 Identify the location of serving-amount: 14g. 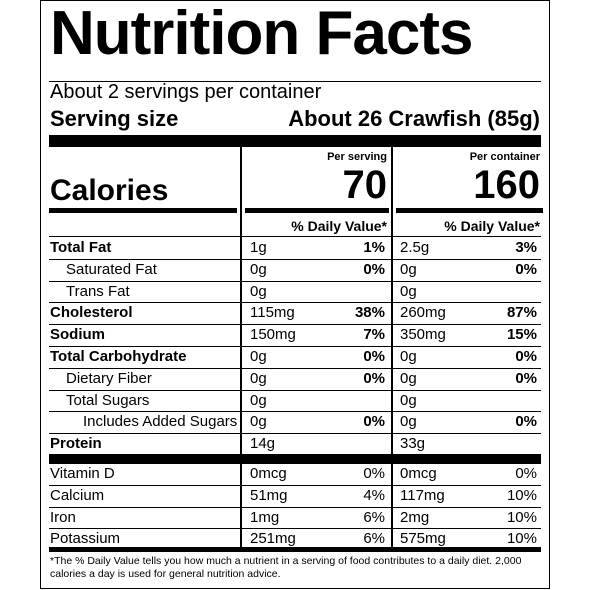
(263, 444).